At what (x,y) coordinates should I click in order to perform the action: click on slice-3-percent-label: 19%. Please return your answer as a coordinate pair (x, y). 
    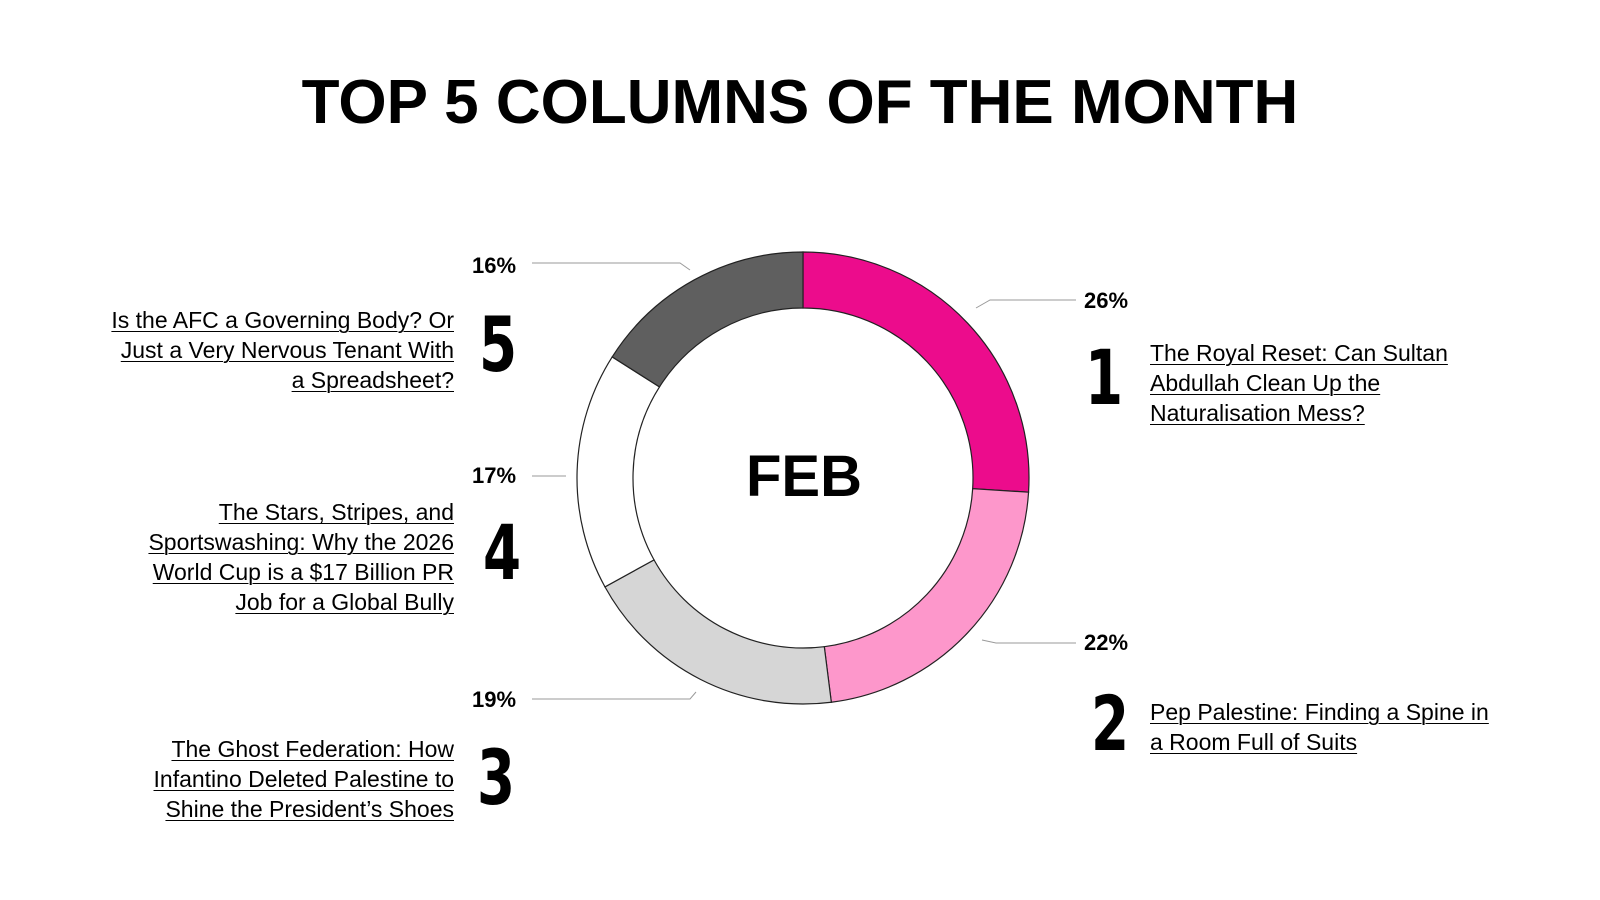
    Looking at the image, I should click on (494, 699).